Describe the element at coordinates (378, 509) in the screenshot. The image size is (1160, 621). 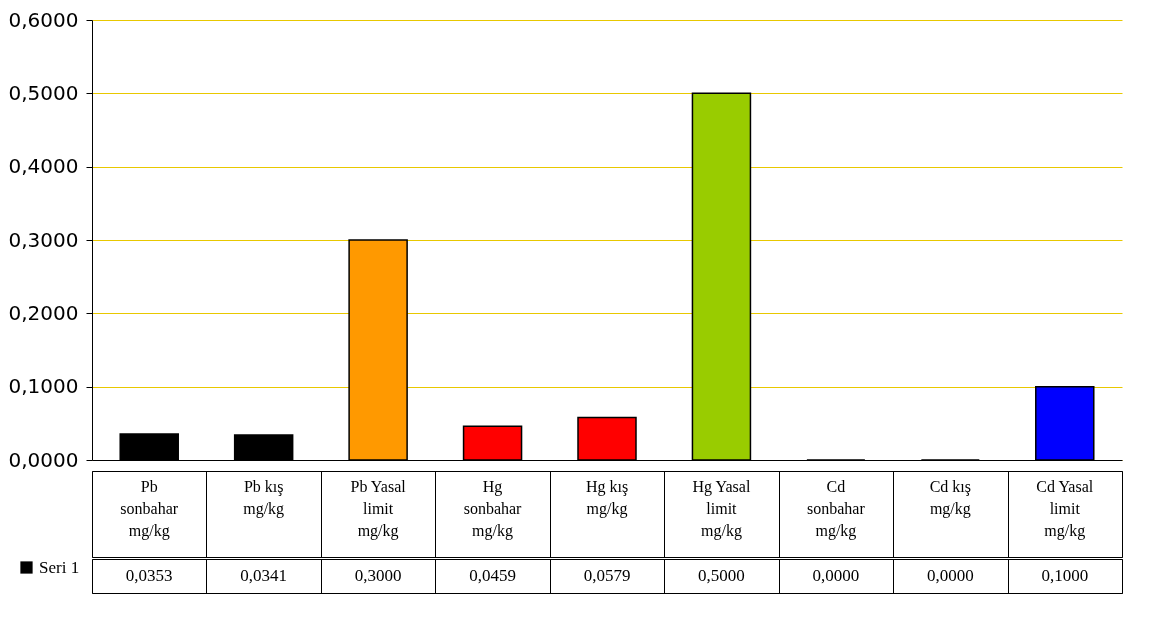
I see `x-tick-label: Pb Yasal limit mg/kg` at that location.